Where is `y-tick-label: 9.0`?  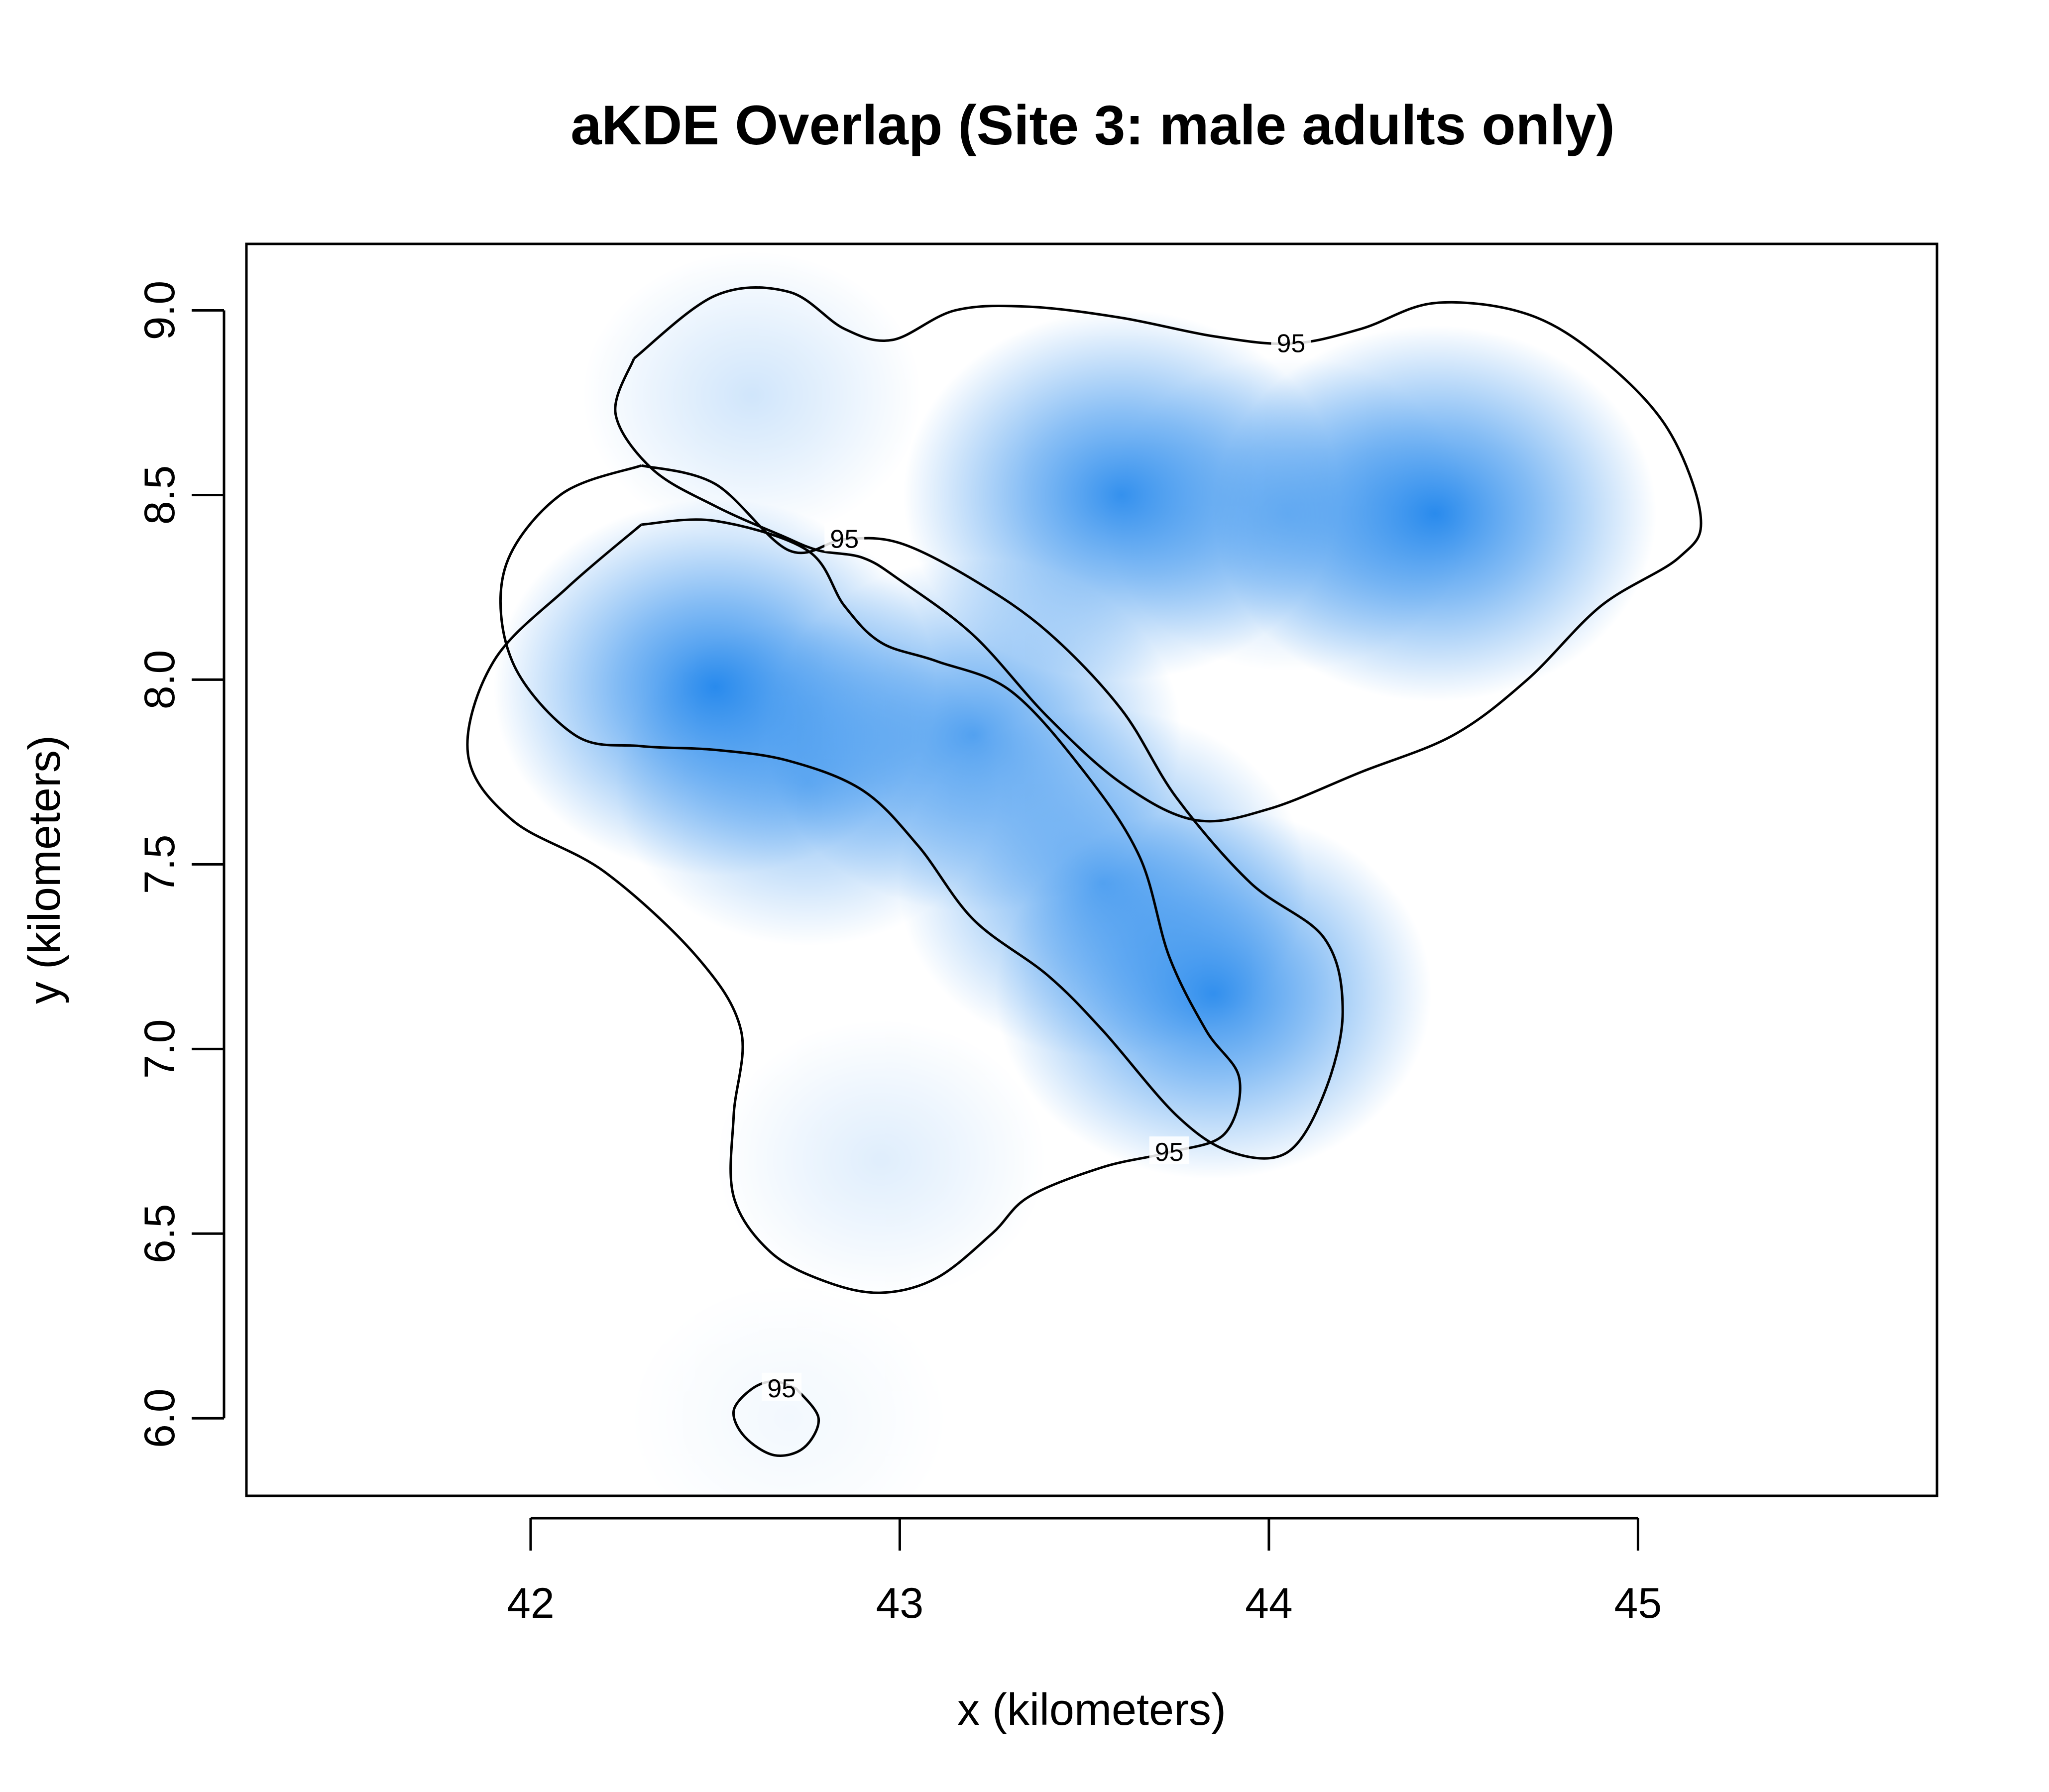 y-tick-label: 9.0 is located at coordinates (160, 310).